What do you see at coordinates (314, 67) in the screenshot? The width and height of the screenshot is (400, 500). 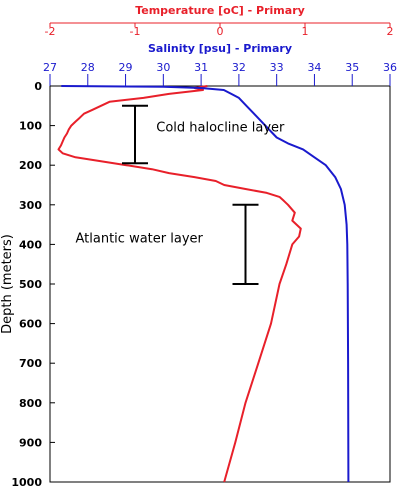 I see `salinity-tick-label: 34` at bounding box center [314, 67].